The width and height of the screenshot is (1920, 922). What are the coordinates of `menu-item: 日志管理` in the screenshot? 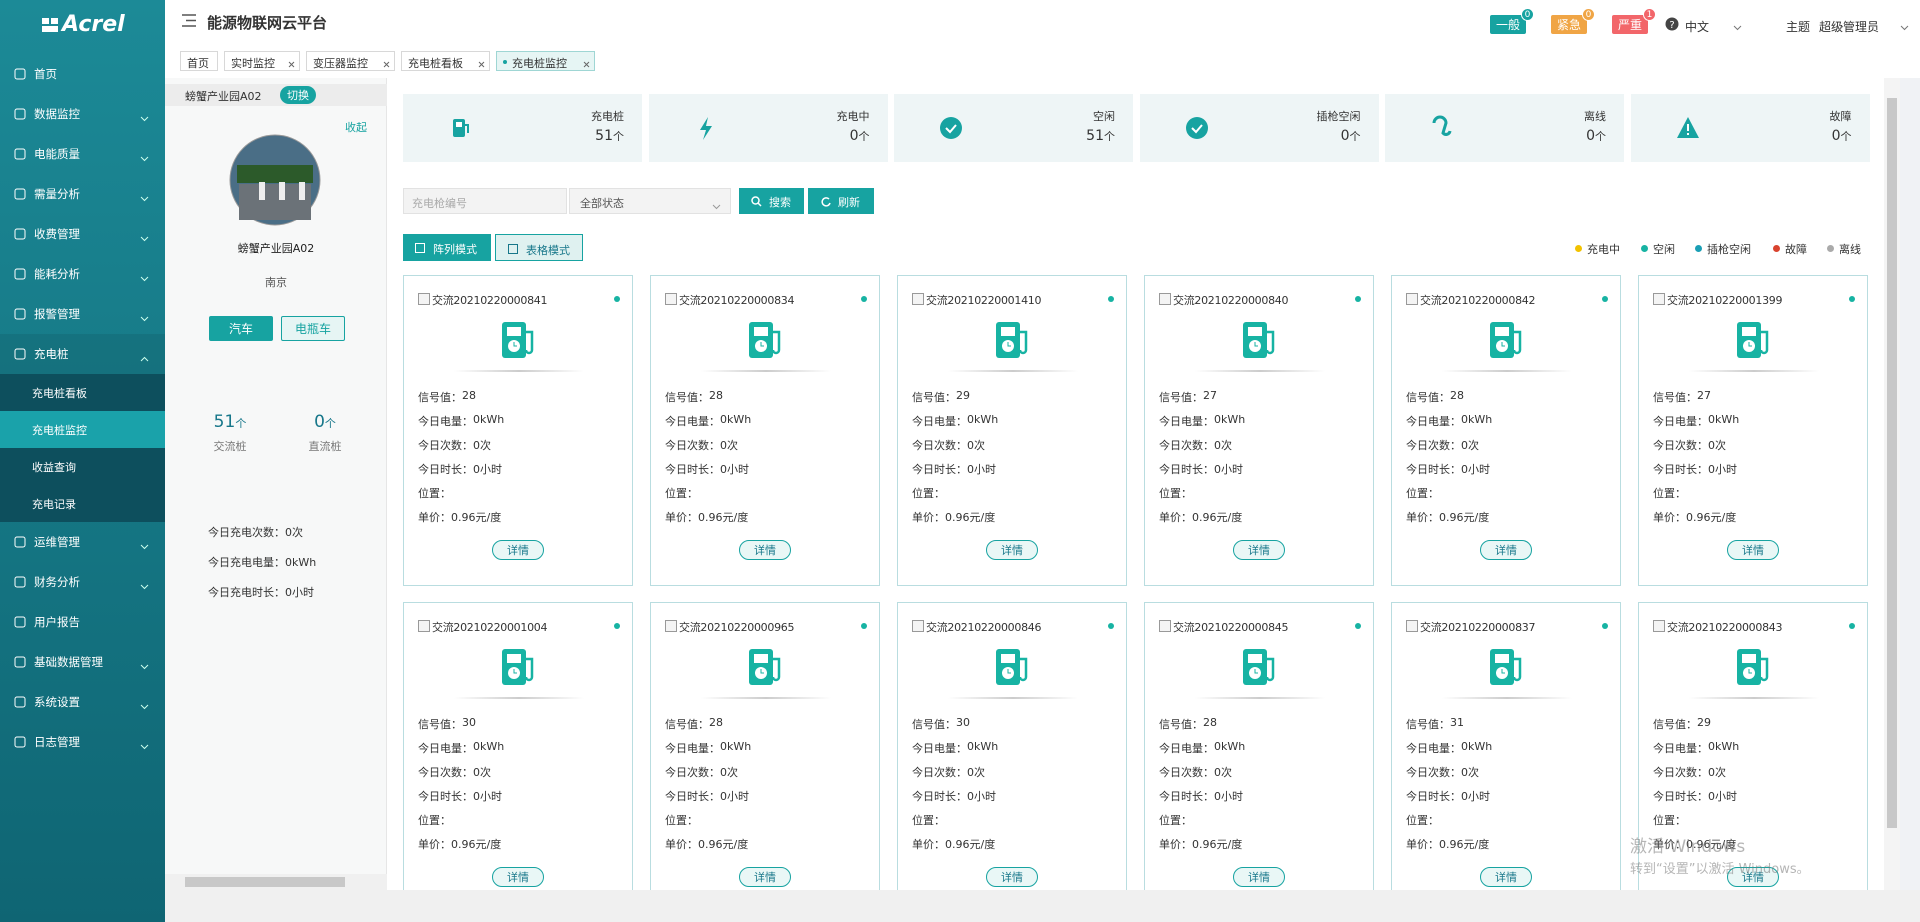 It's located at (82, 742).